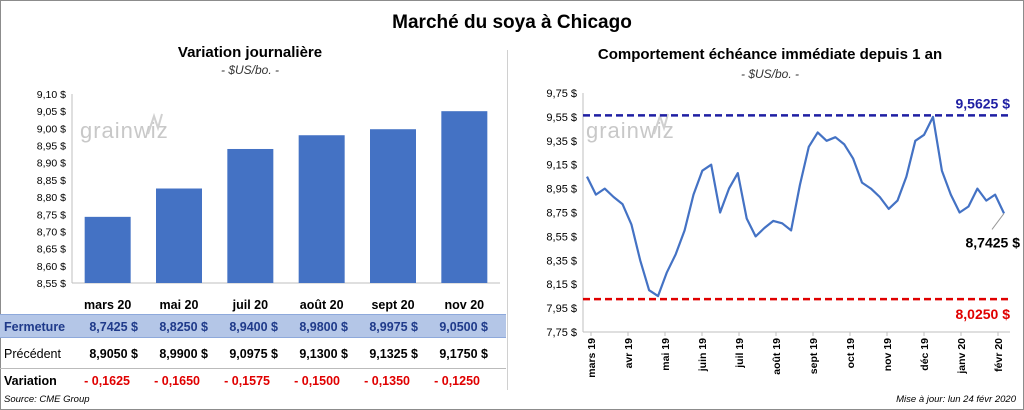  Describe the element at coordinates (250, 70) in the screenshot. I see `left-chart-unit: - $US/bo. -` at that location.